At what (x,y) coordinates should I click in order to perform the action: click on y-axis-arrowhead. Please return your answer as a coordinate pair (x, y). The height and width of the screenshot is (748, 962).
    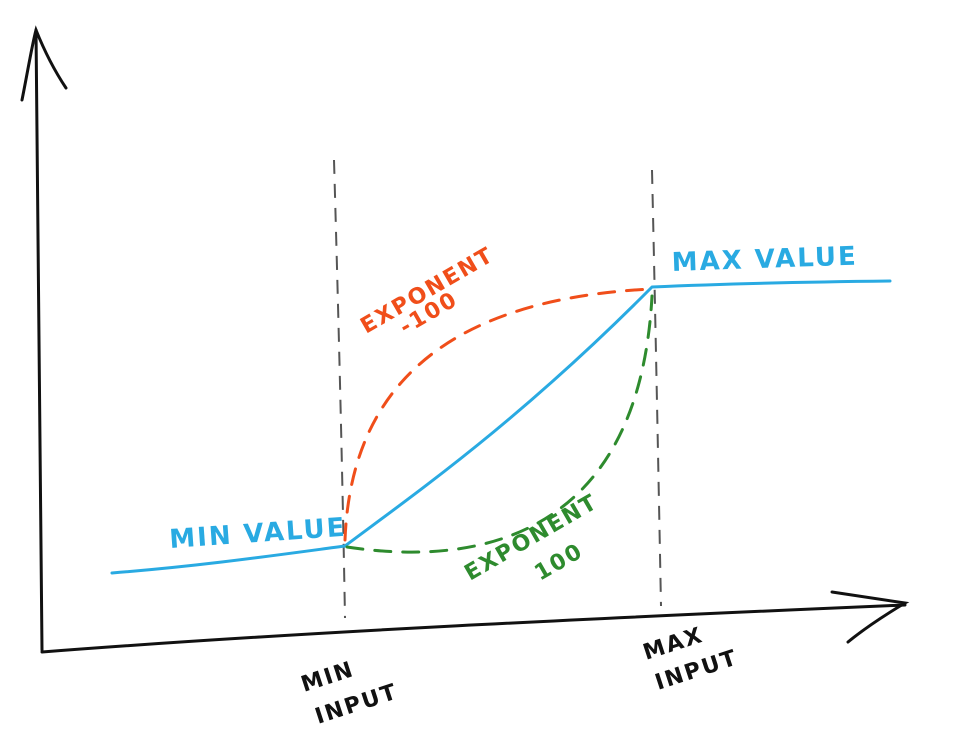
    Looking at the image, I should click on (44, 63).